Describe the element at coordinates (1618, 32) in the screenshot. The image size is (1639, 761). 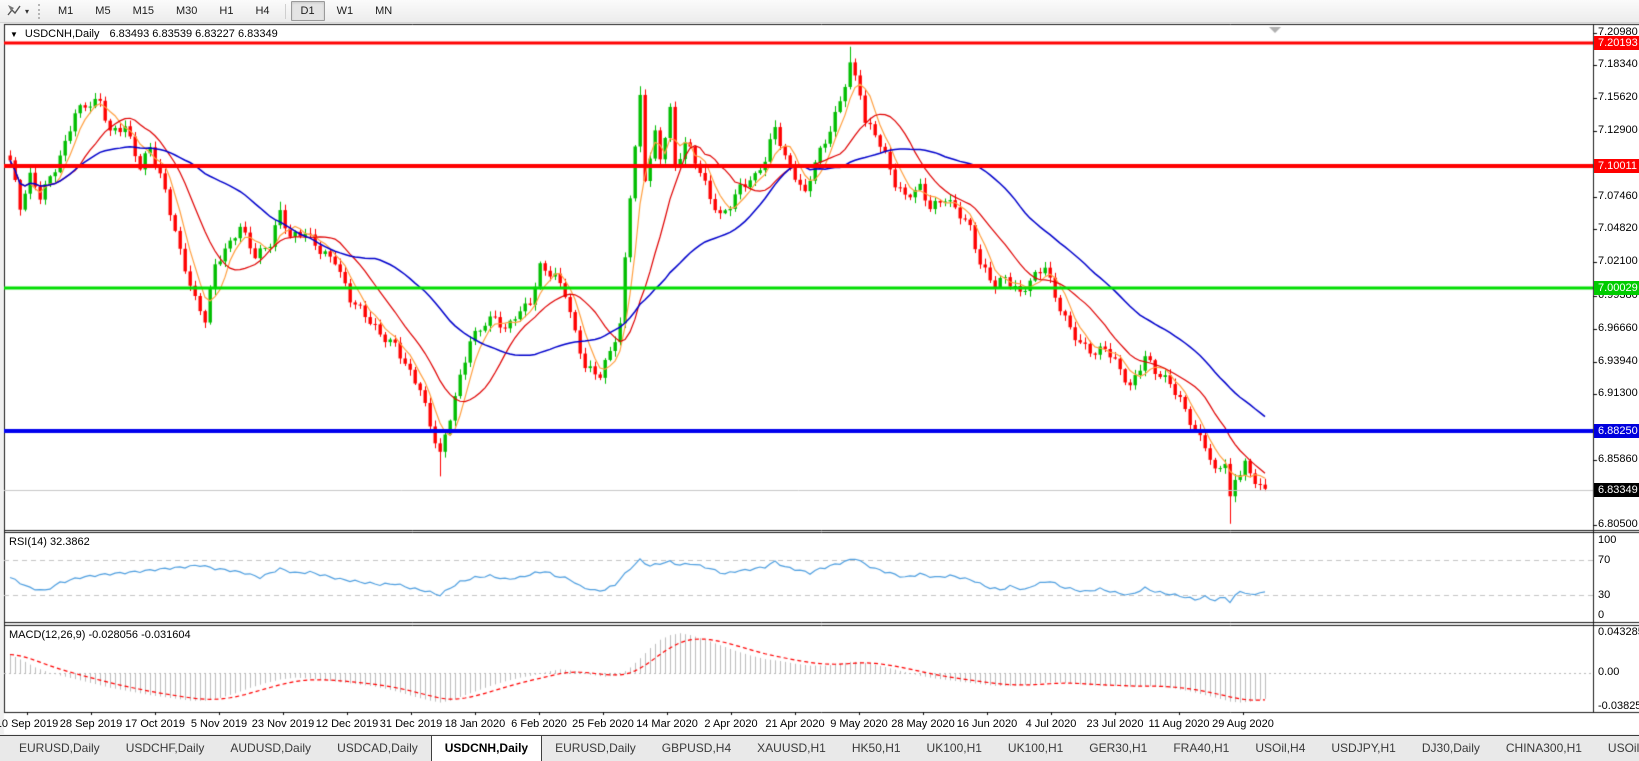
I see `price-axis-tick-label: 7.20980` at that location.